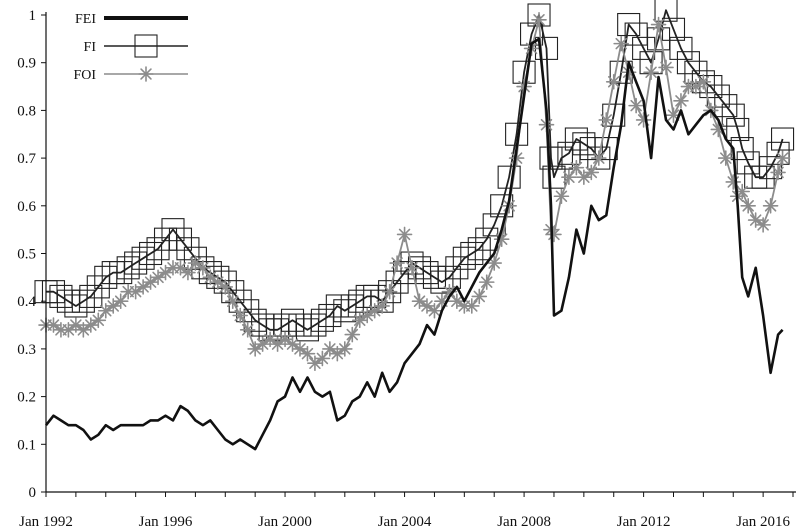  I want to click on x-tick-label: Jan 2000, so click(285, 522).